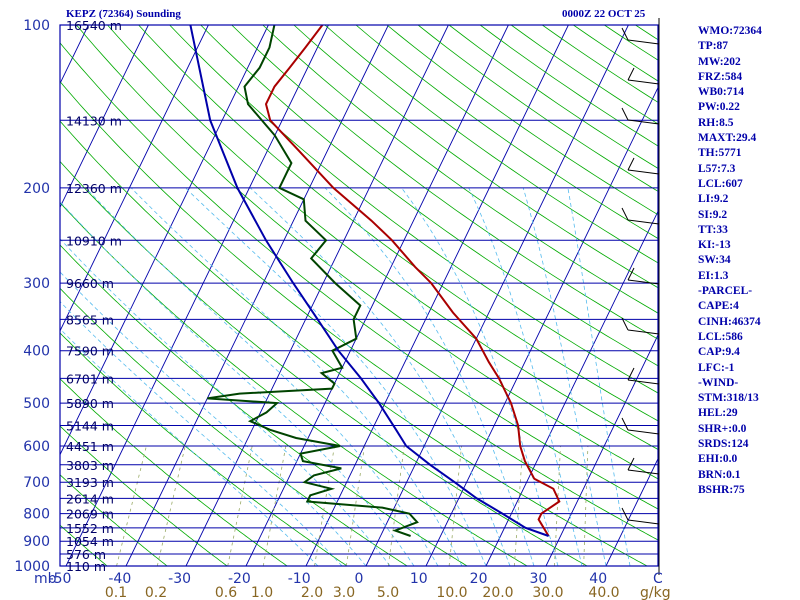 The width and height of the screenshot is (800, 600). Describe the element at coordinates (36, 189) in the screenshot. I see `pressure-tick-label: 200` at that location.